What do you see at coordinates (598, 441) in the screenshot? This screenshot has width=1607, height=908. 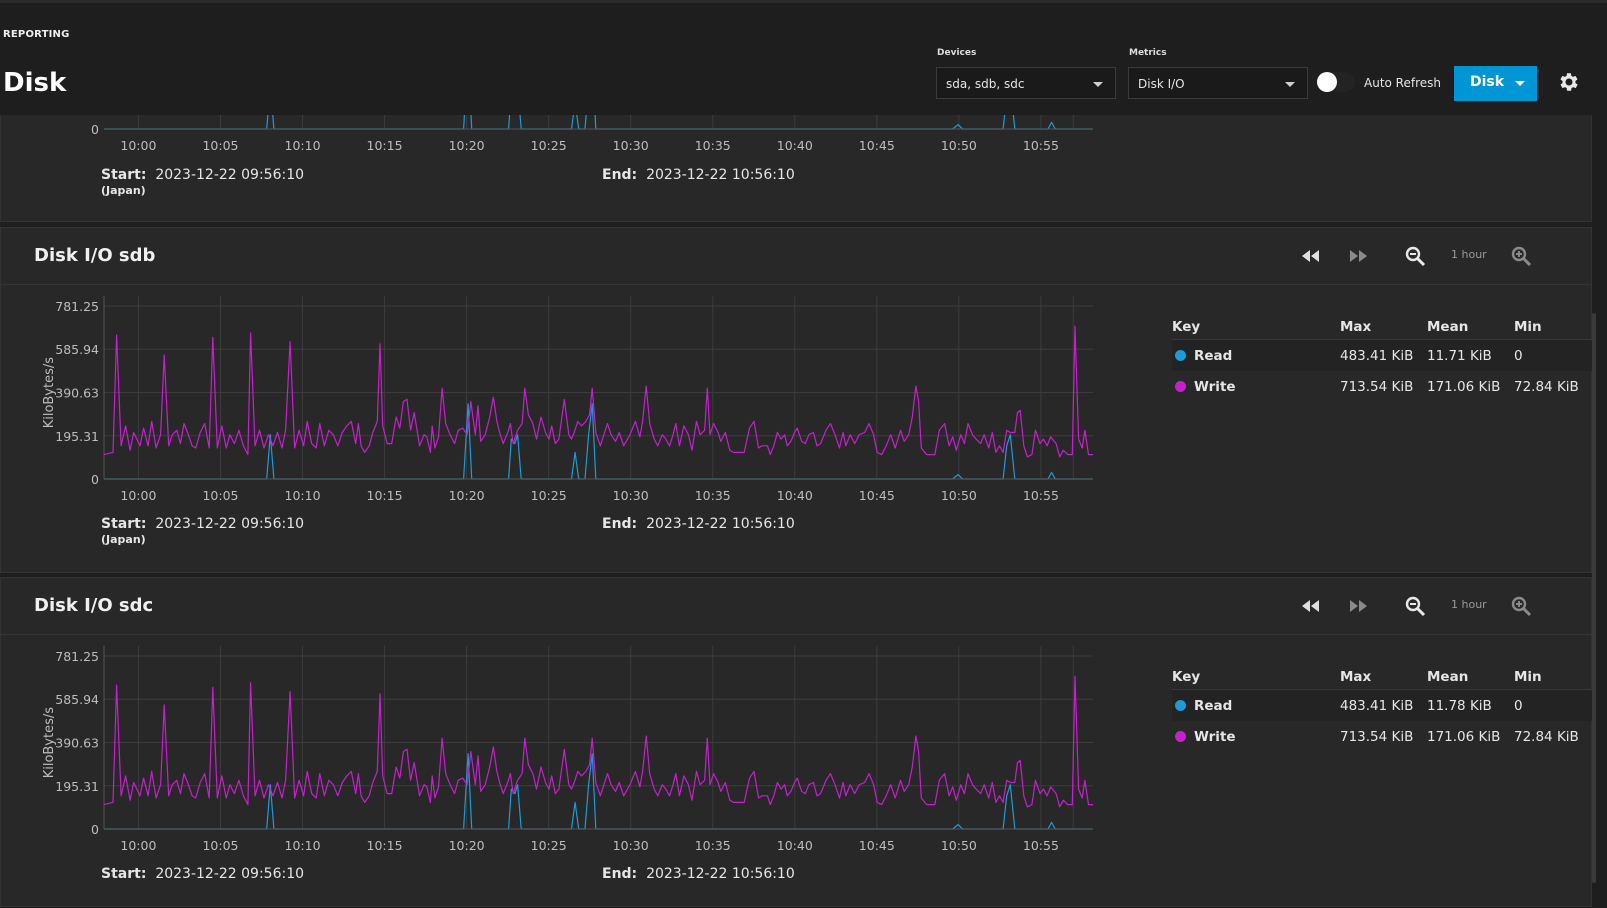 I see `read-series-line` at bounding box center [598, 441].